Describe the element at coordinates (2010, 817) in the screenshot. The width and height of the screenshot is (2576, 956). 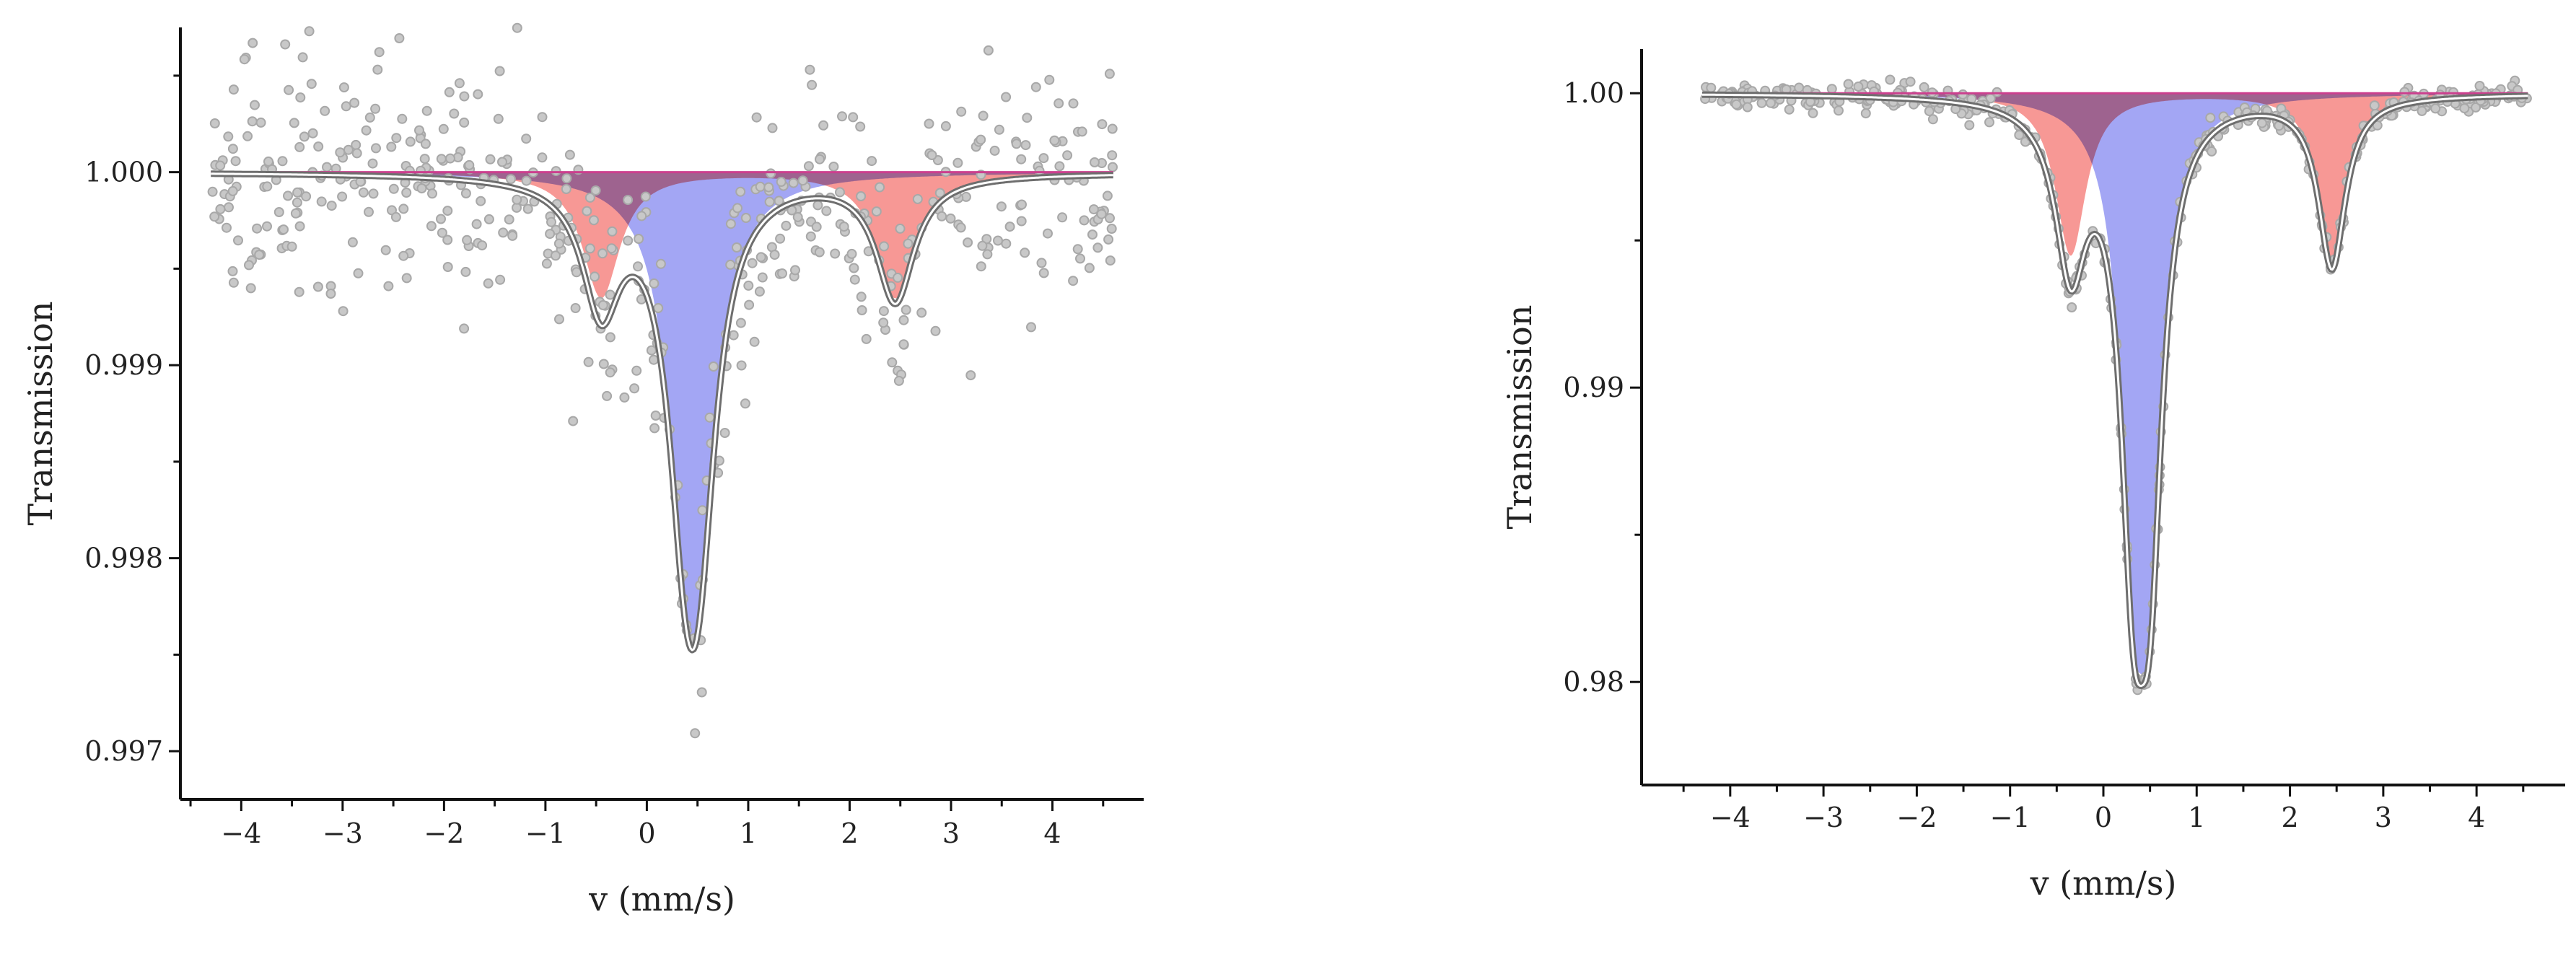
I see `x-tick-label: −1` at that location.